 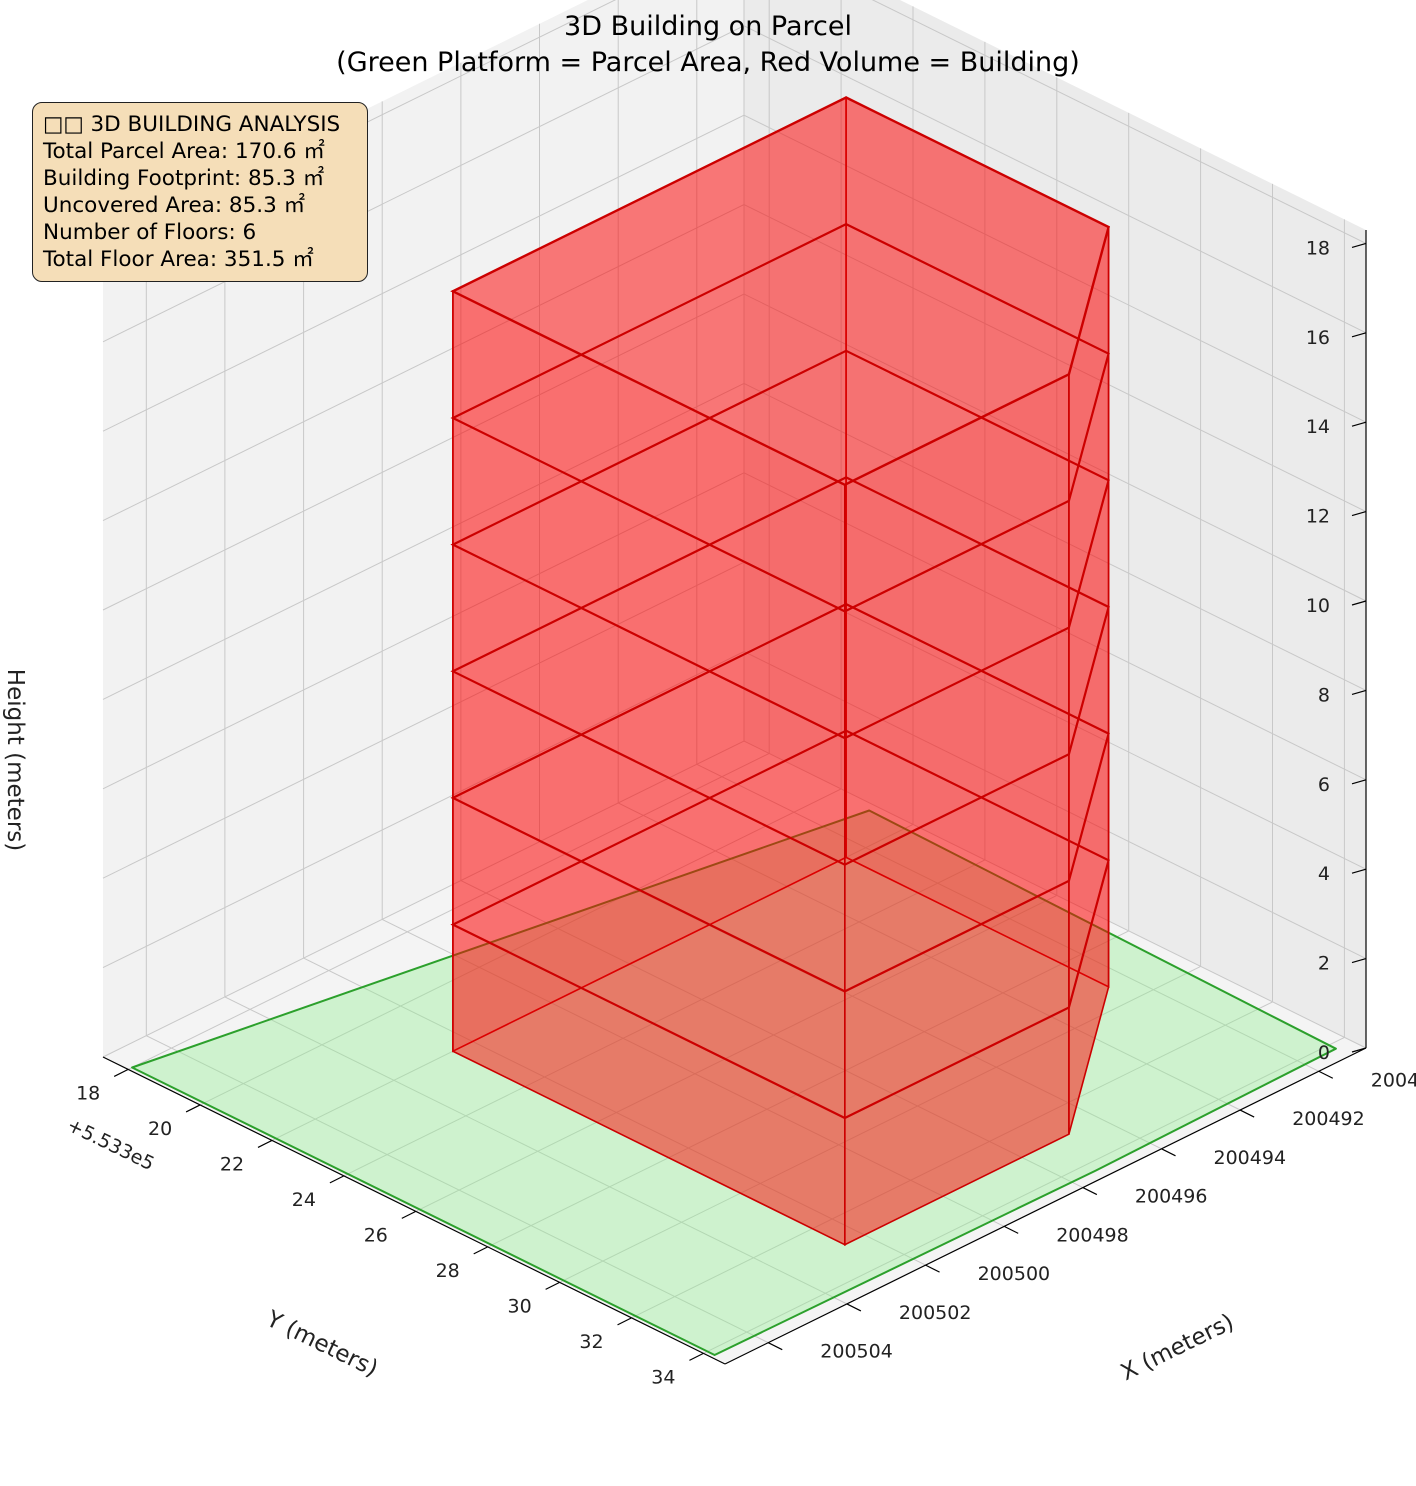 I want to click on y-tick-label: 24, so click(x=304, y=1200).